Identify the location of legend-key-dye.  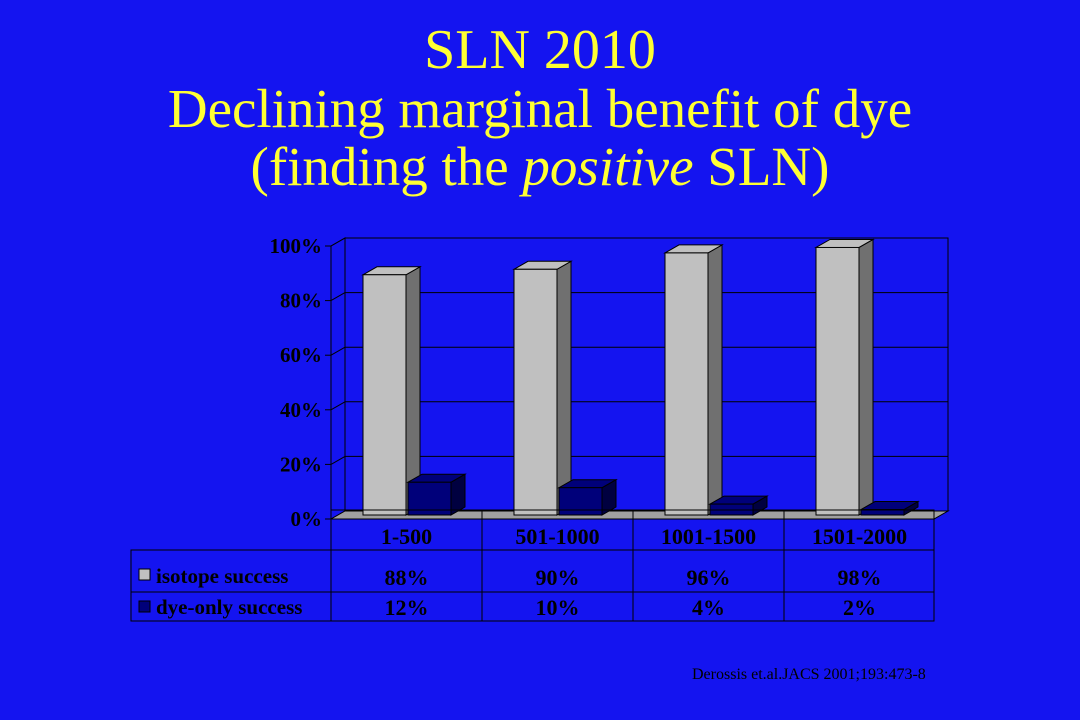
(144, 606).